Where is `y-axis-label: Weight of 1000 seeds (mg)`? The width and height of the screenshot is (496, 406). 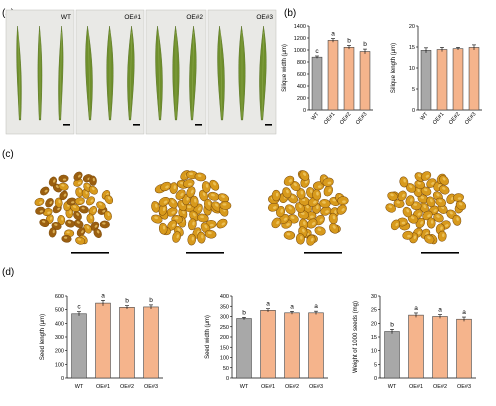 y-axis-label: Weight of 1000 seeds (mg) is located at coordinates (356, 337).